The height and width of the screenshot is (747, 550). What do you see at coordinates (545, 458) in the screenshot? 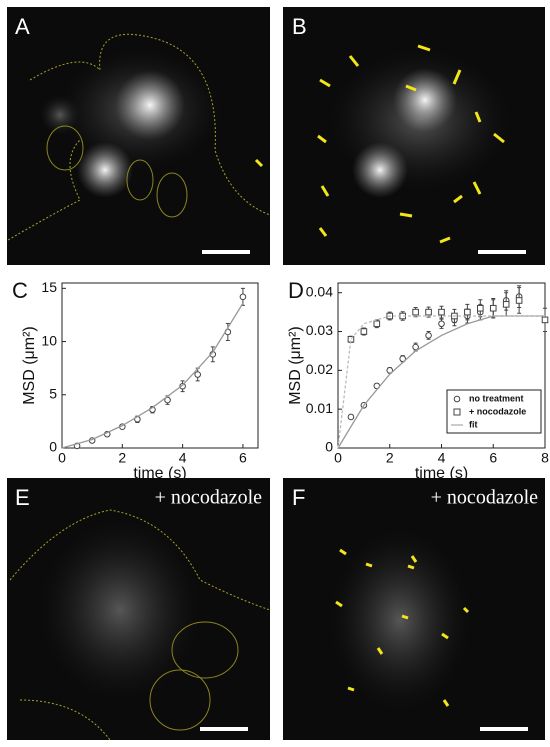
I see `x-tick-label: 8` at bounding box center [545, 458].